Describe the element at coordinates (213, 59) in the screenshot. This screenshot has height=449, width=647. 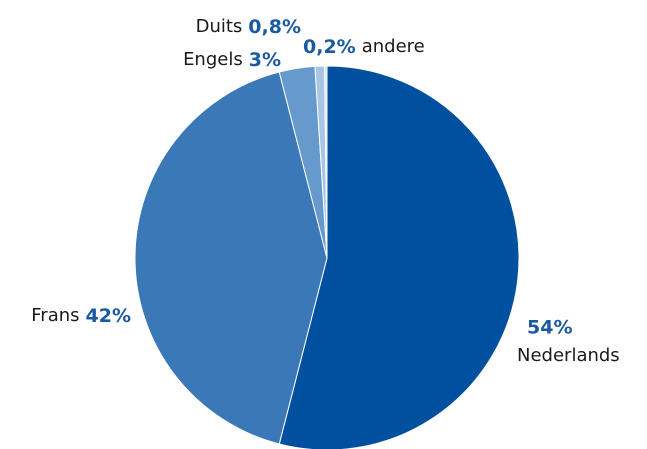
I see `slice-label: Engels` at that location.